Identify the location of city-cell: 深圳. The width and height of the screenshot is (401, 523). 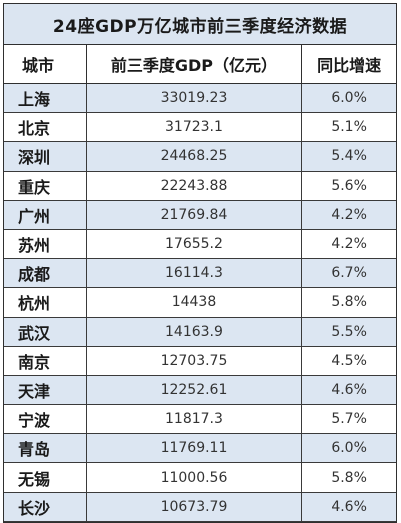
(45, 156).